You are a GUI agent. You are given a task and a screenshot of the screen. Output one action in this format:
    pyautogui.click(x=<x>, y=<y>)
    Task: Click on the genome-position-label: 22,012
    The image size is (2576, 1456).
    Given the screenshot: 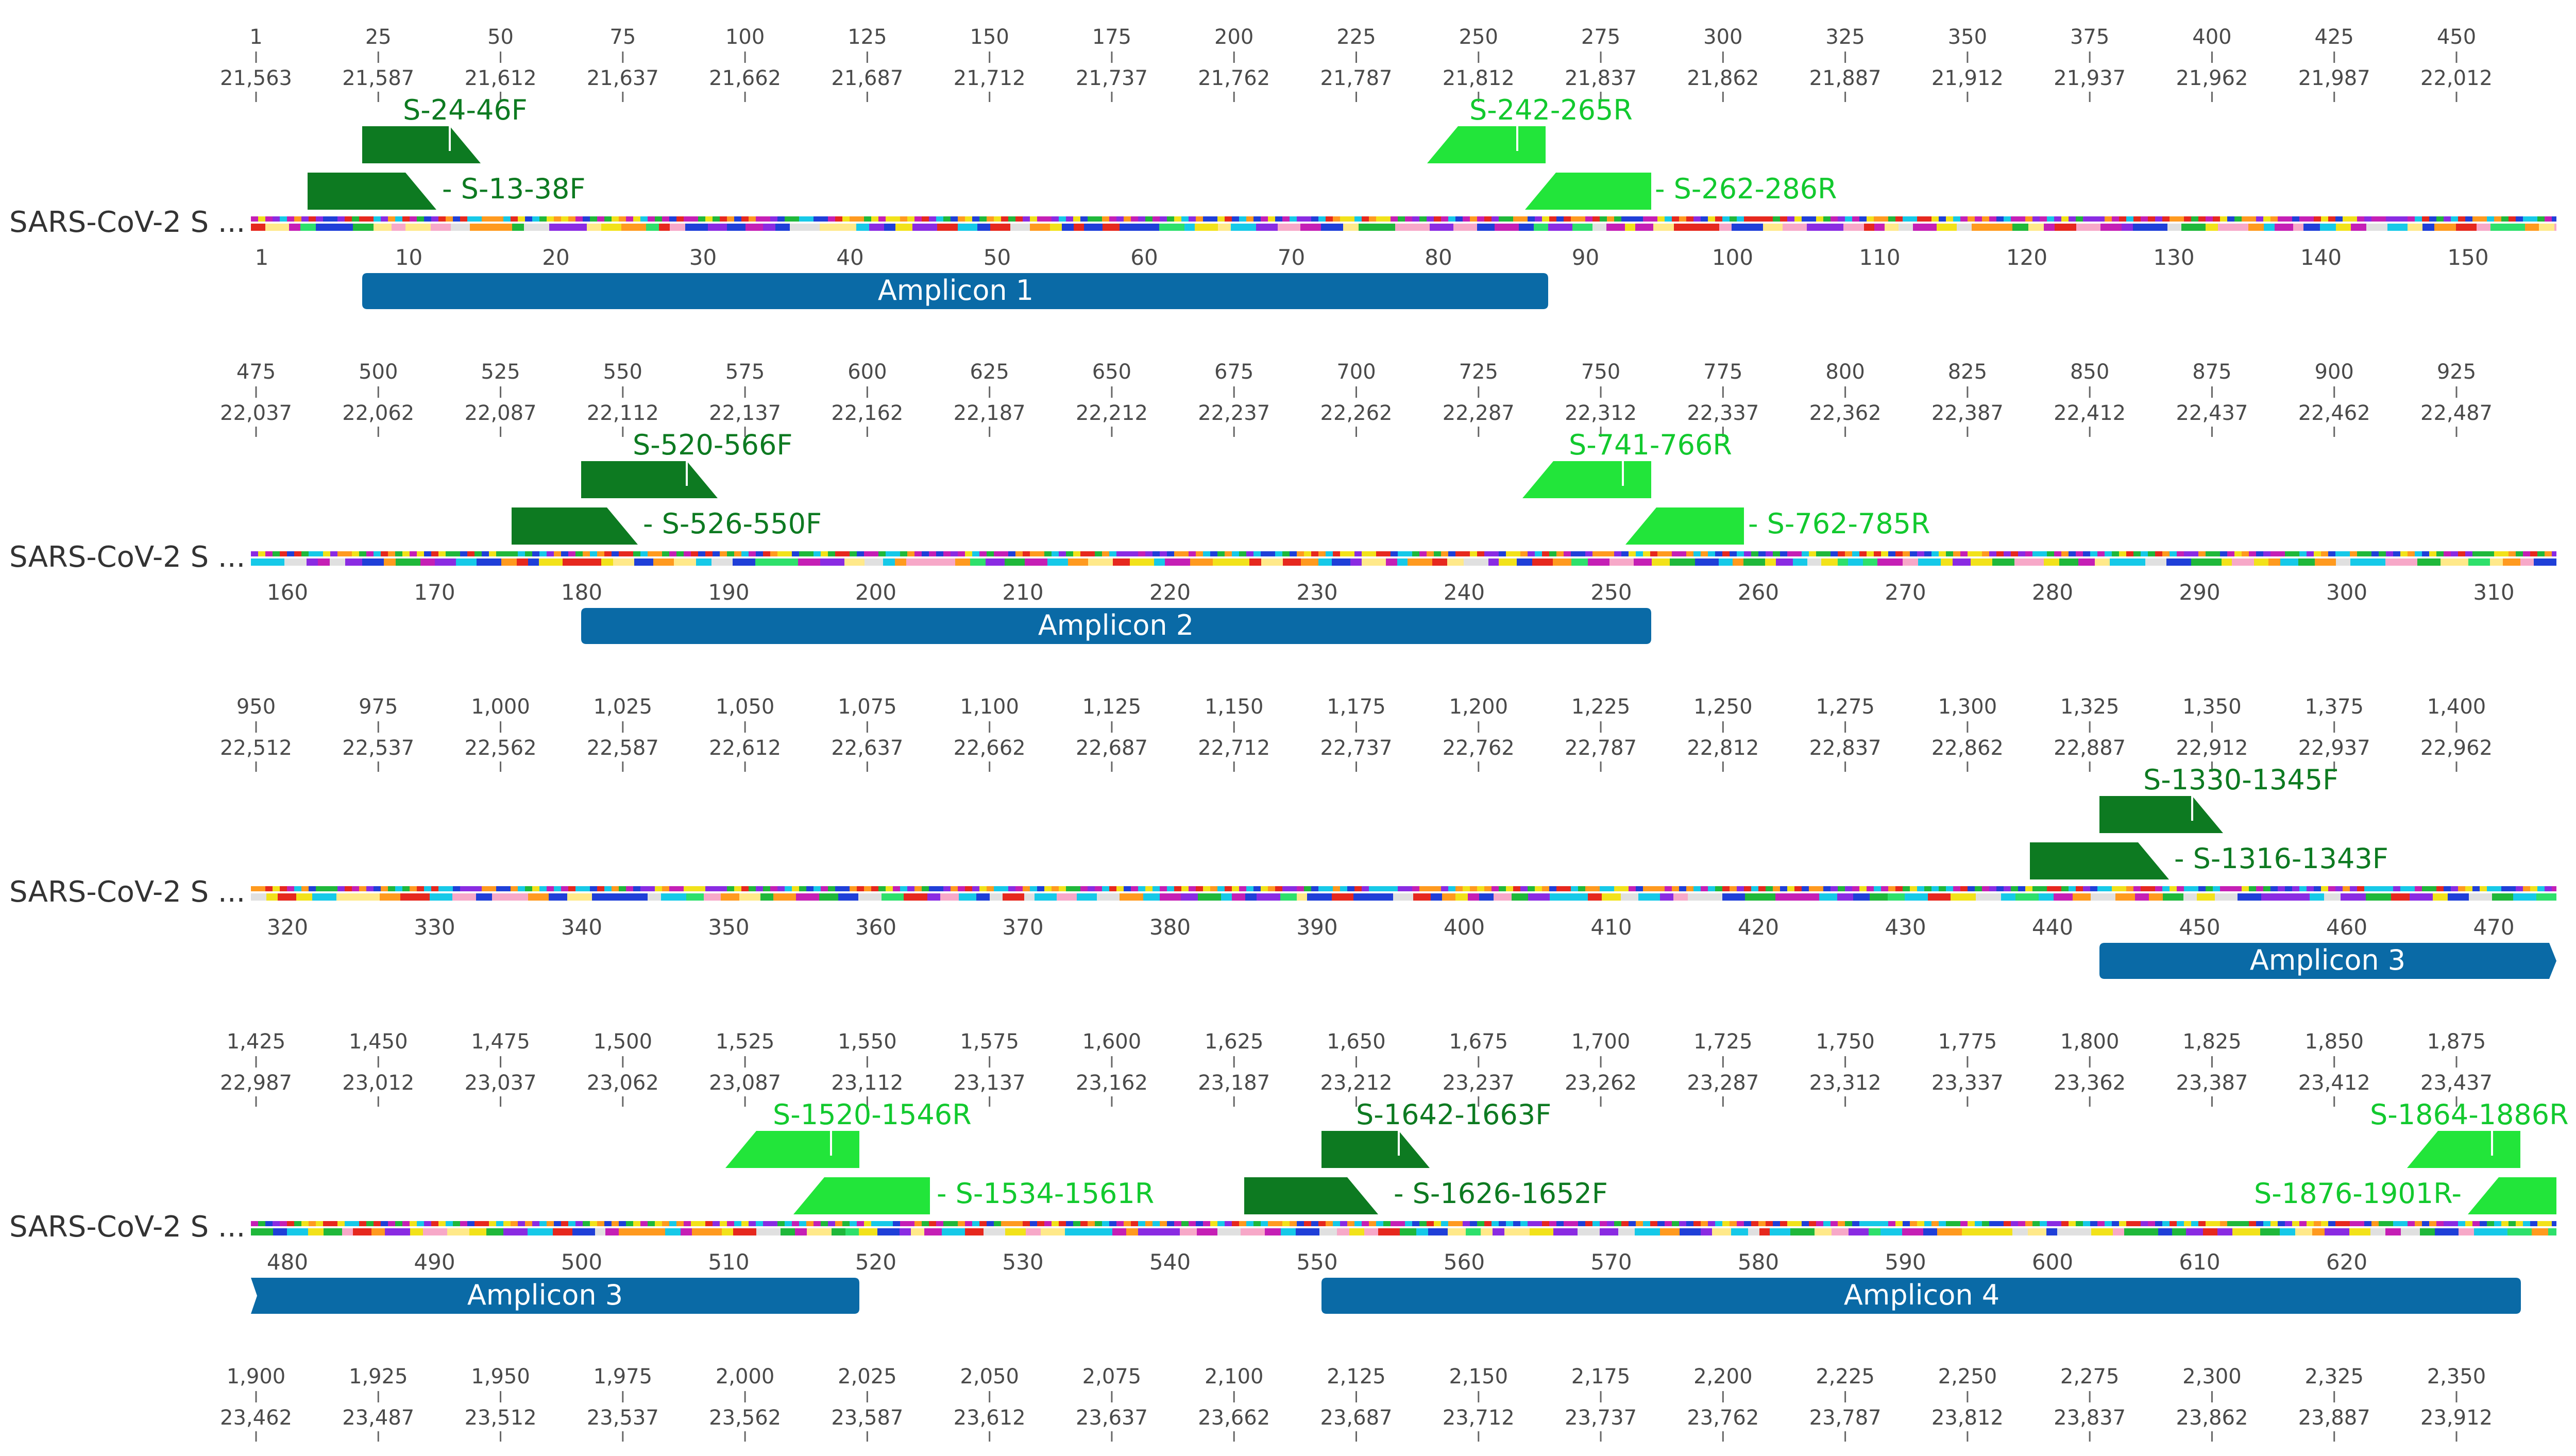 What is the action you would take?
    pyautogui.click(x=2456, y=78)
    